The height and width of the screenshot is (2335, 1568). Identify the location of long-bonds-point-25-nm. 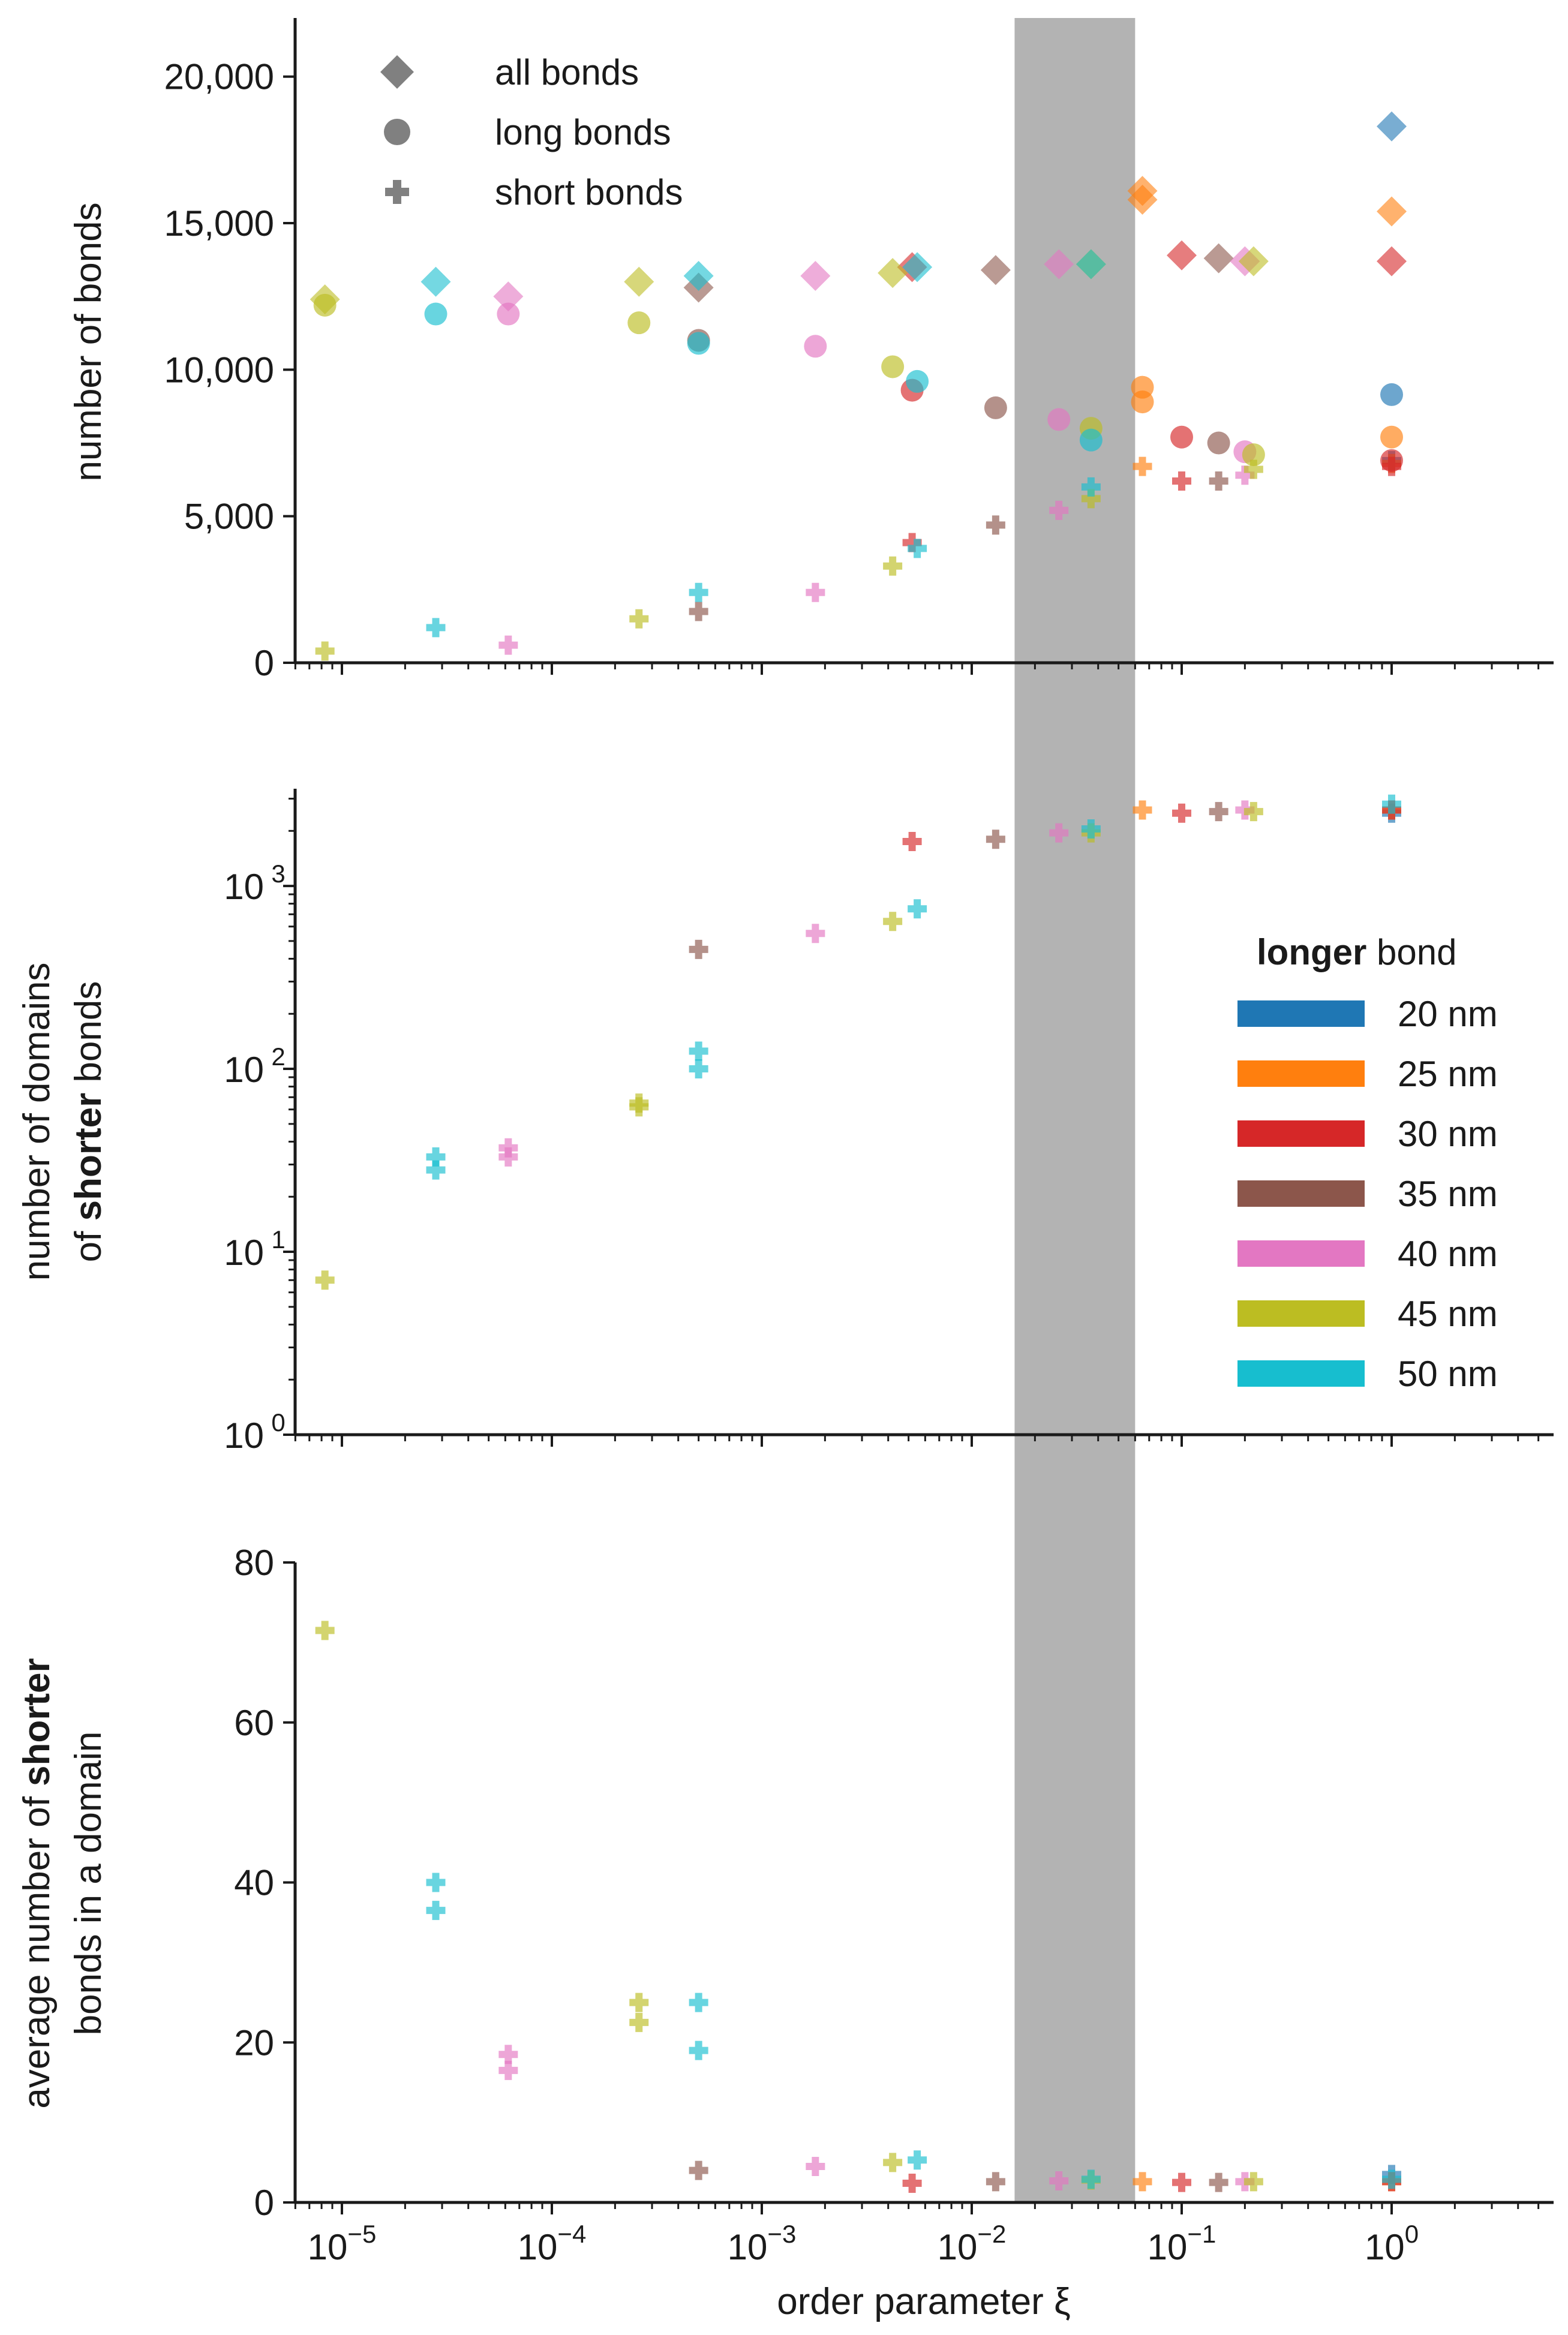
(1391, 437).